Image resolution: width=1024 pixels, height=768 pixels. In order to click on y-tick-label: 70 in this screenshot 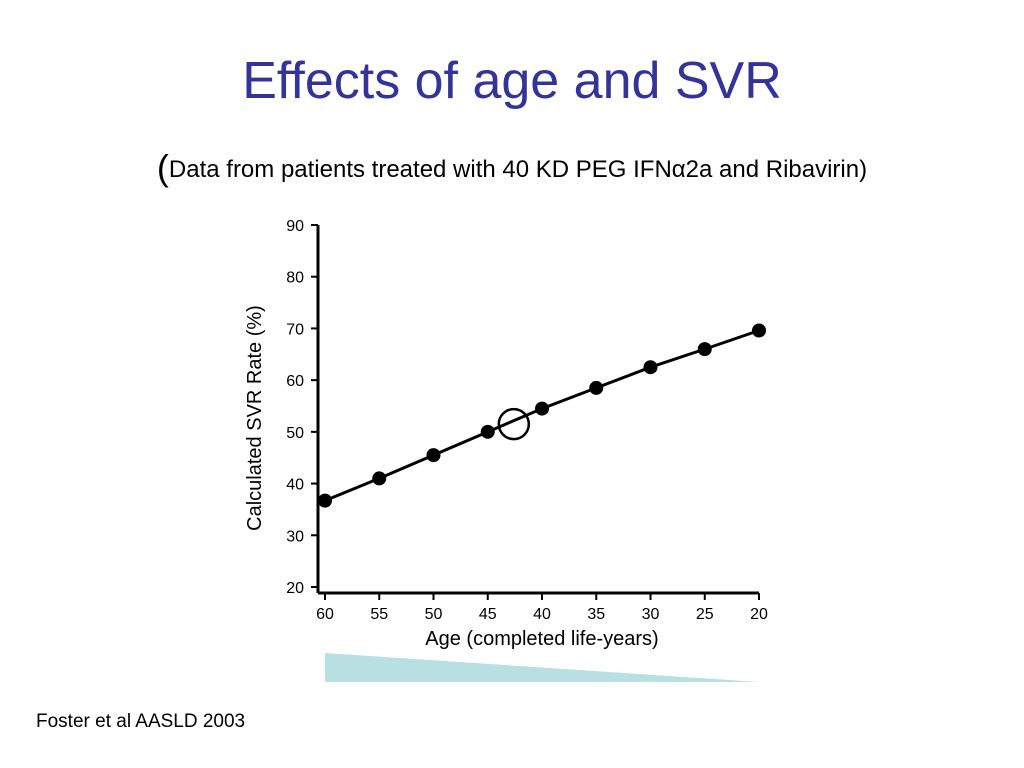, I will do `click(295, 329)`.